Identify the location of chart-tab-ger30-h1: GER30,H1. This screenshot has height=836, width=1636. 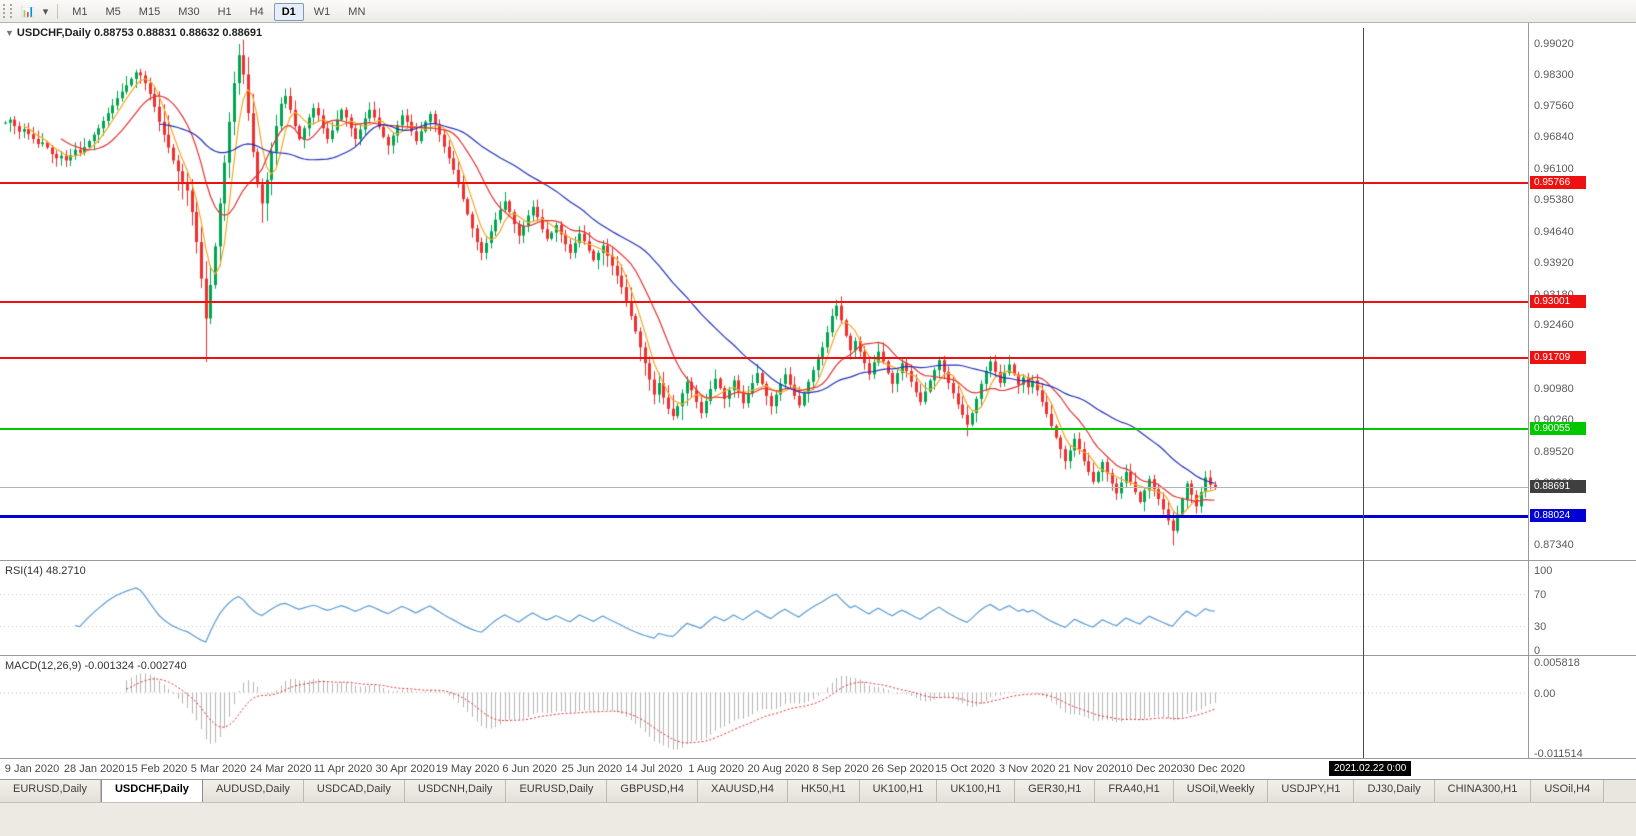
(1055, 791).